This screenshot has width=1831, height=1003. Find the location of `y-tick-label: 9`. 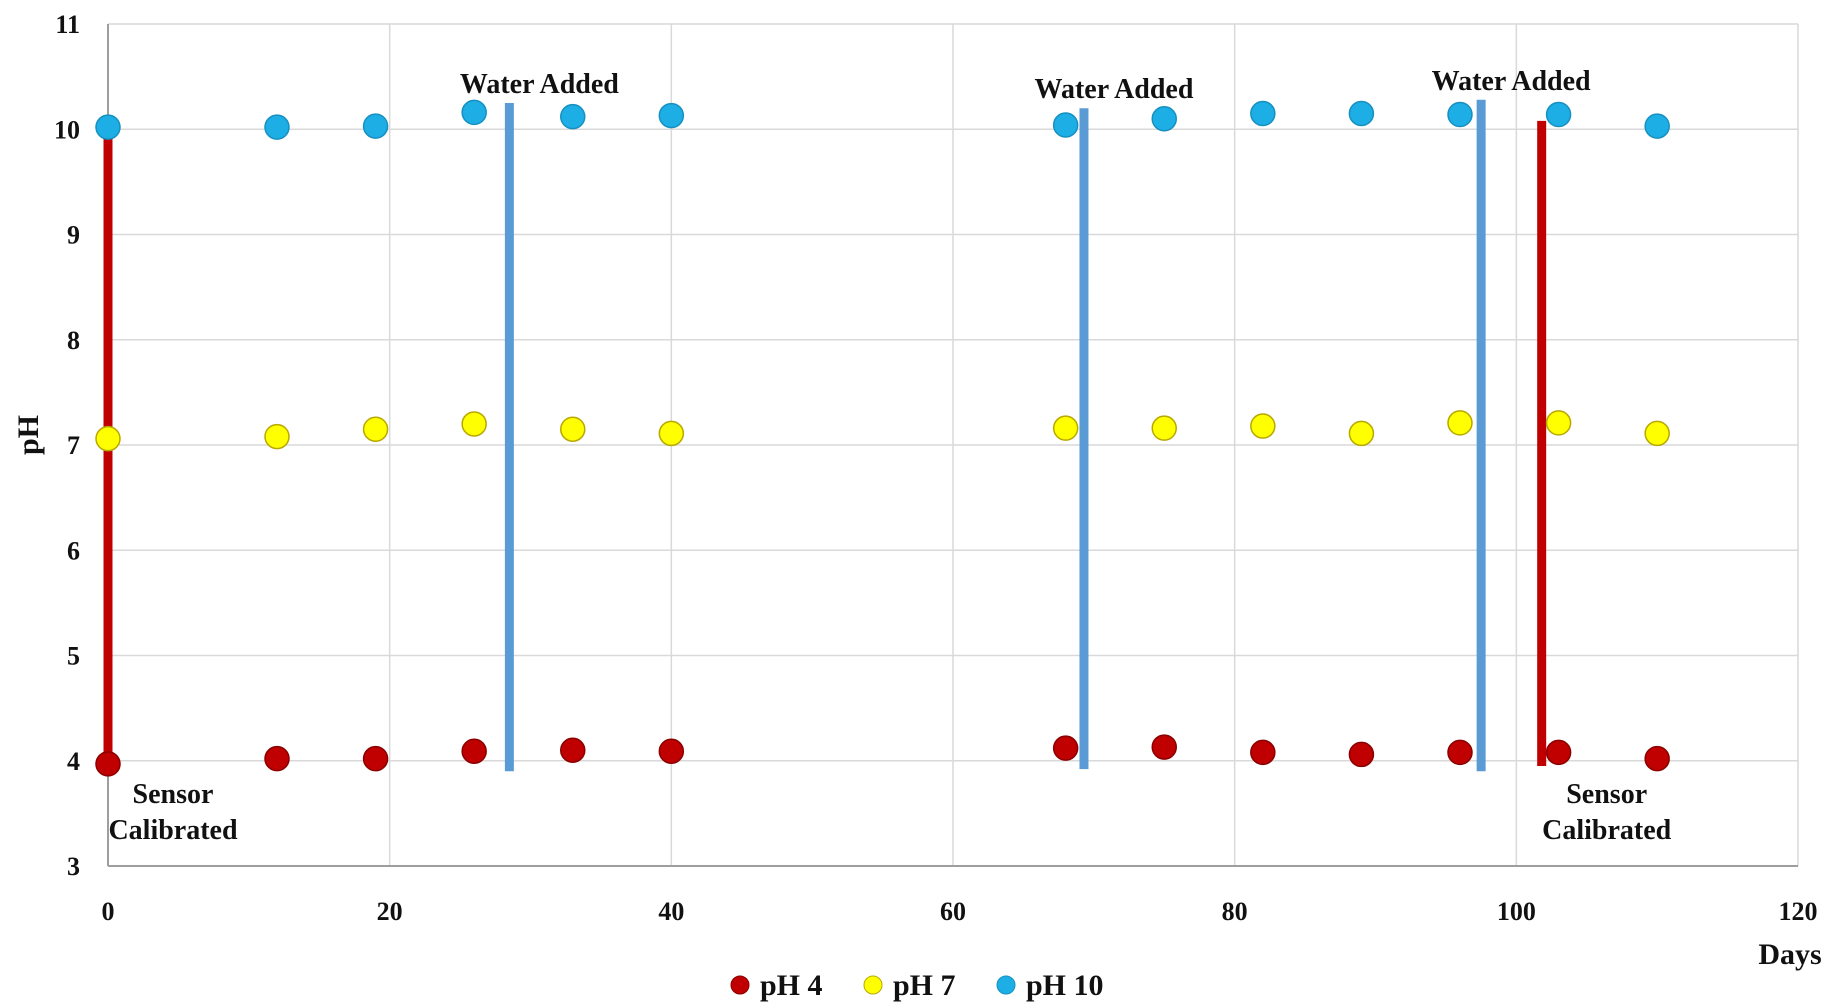

y-tick-label: 9 is located at coordinates (73, 235).